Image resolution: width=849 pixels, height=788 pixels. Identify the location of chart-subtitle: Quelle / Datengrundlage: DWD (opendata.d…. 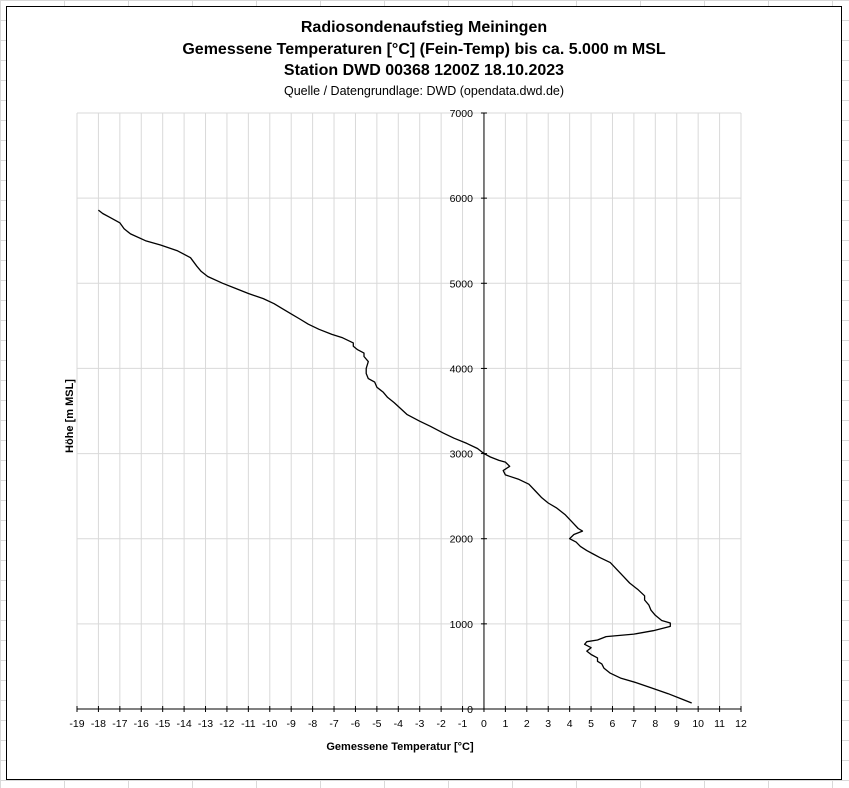
(424, 90).